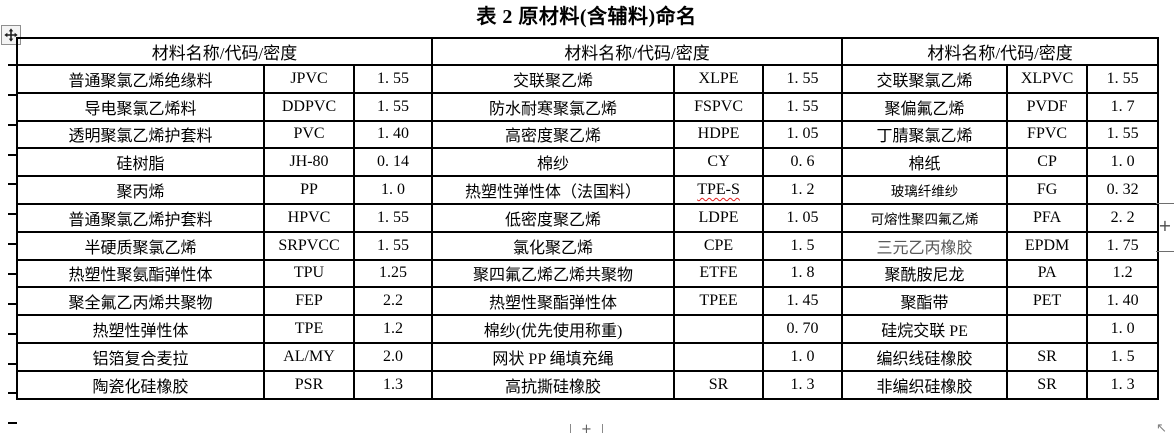  I want to click on material-code-cell: PET, so click(1047, 301).